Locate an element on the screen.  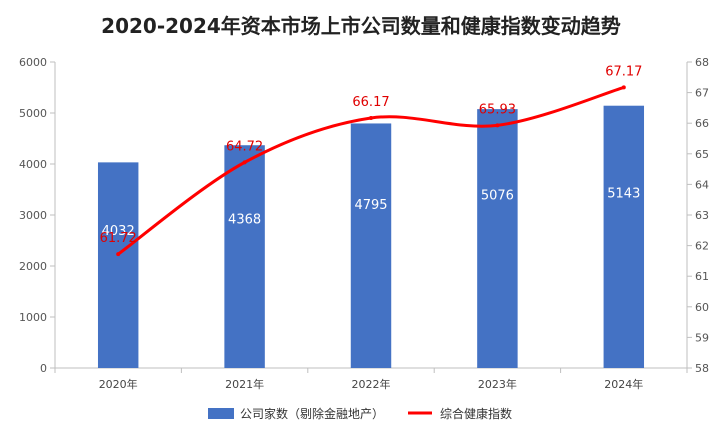
legend: 公司家数（剔除金融地产） 综合健康指数 is located at coordinates (360, 413).